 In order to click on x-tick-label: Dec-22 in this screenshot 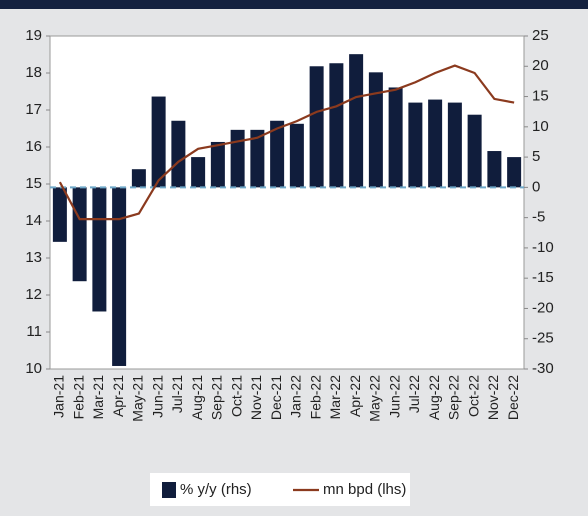, I will do `click(513, 397)`.